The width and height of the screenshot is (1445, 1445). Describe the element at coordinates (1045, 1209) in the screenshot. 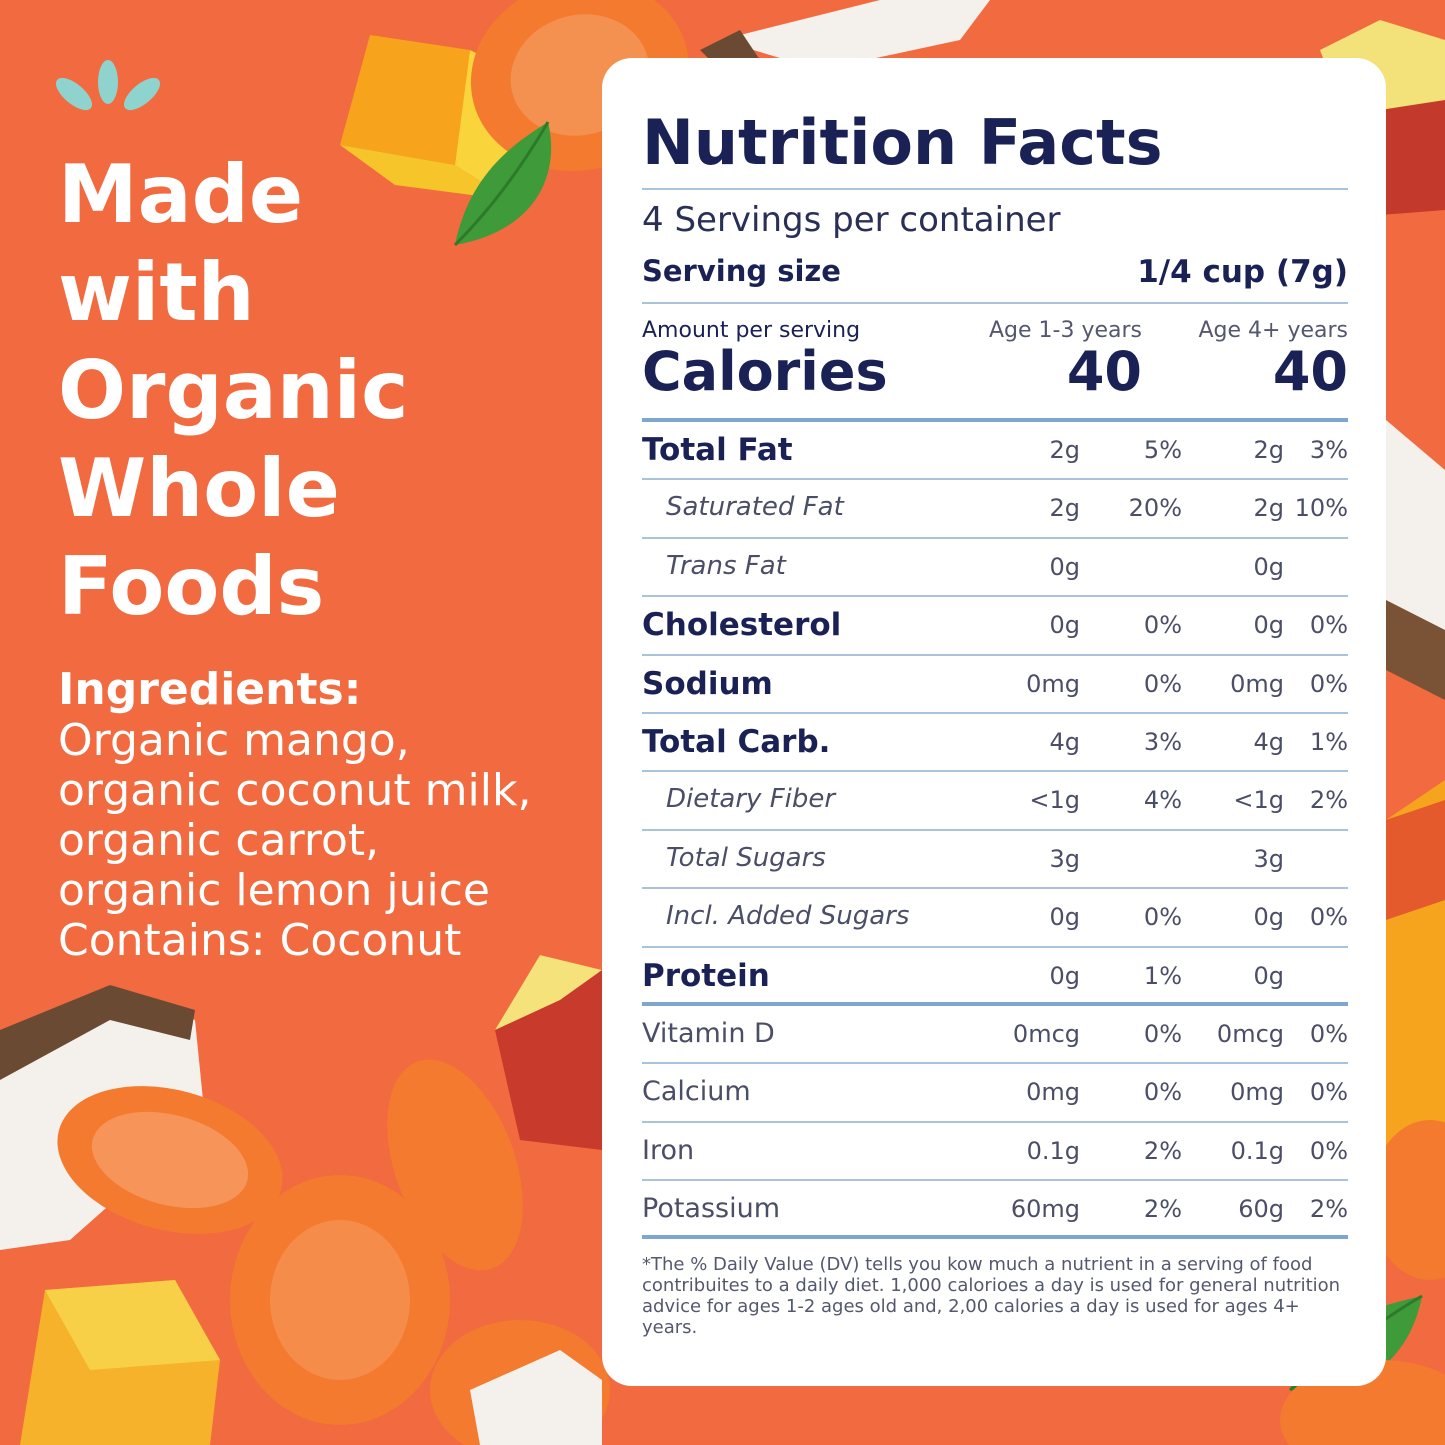

I see `amount-1: 60mg` at that location.